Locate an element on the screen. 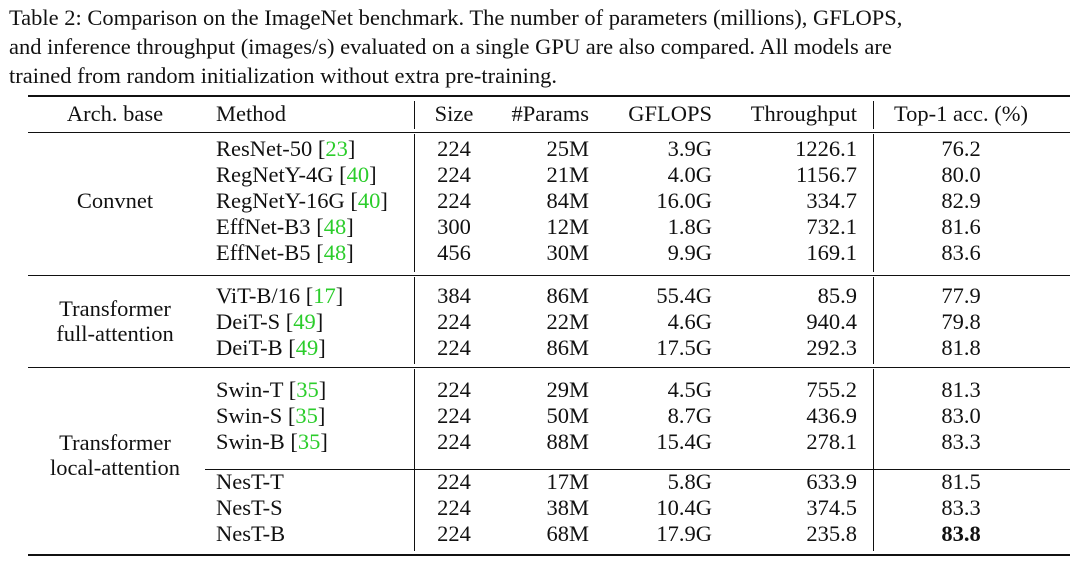 The width and height of the screenshot is (1080, 564). top1-cell: 83.8 is located at coordinates (961, 533).